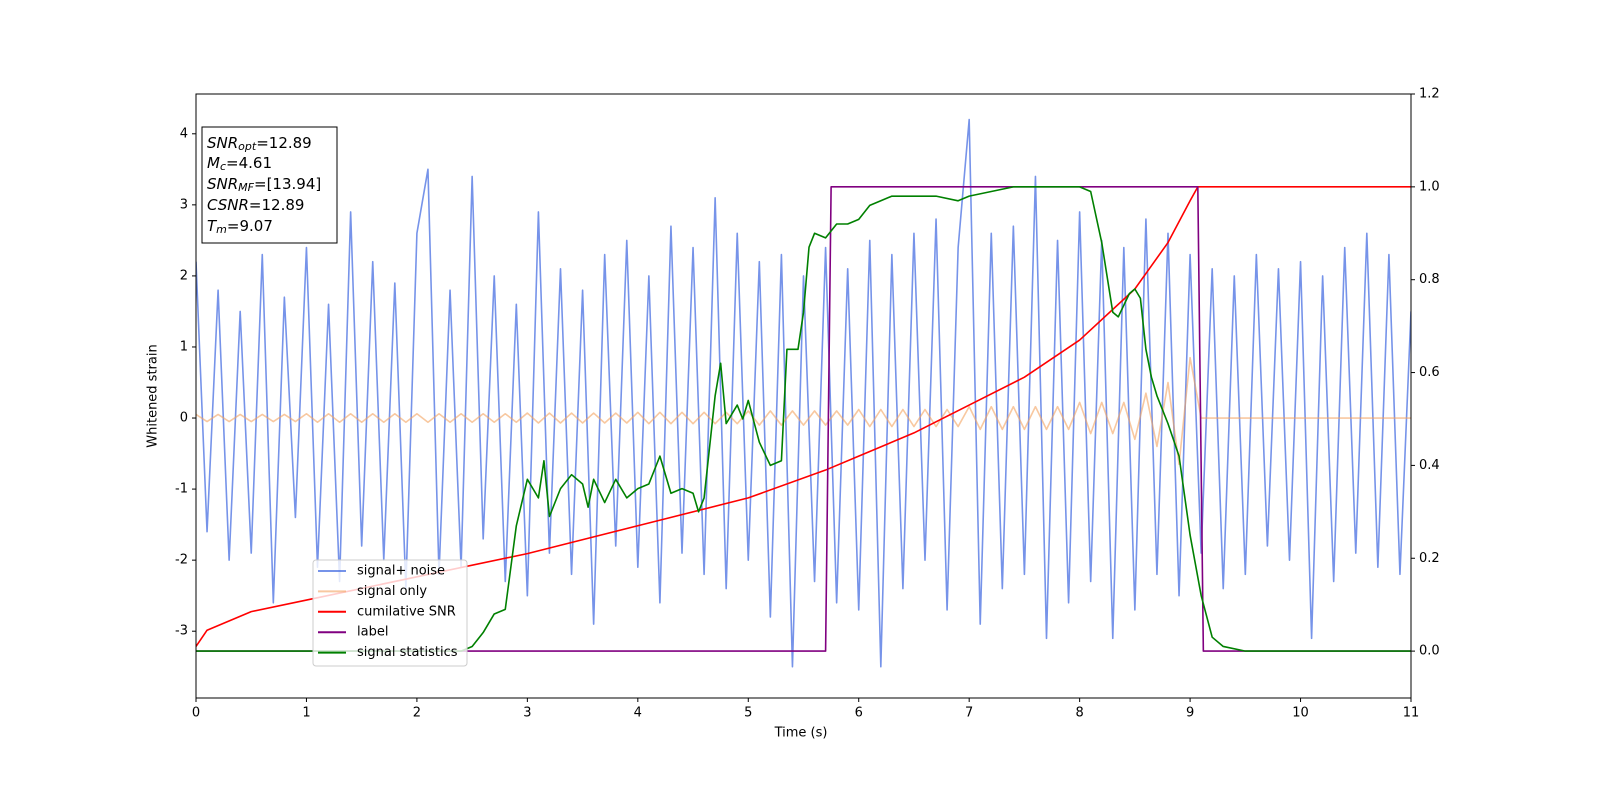 This screenshot has height=800, width=1600. I want to click on annotation-line: Mc=4.61, so click(239, 164).